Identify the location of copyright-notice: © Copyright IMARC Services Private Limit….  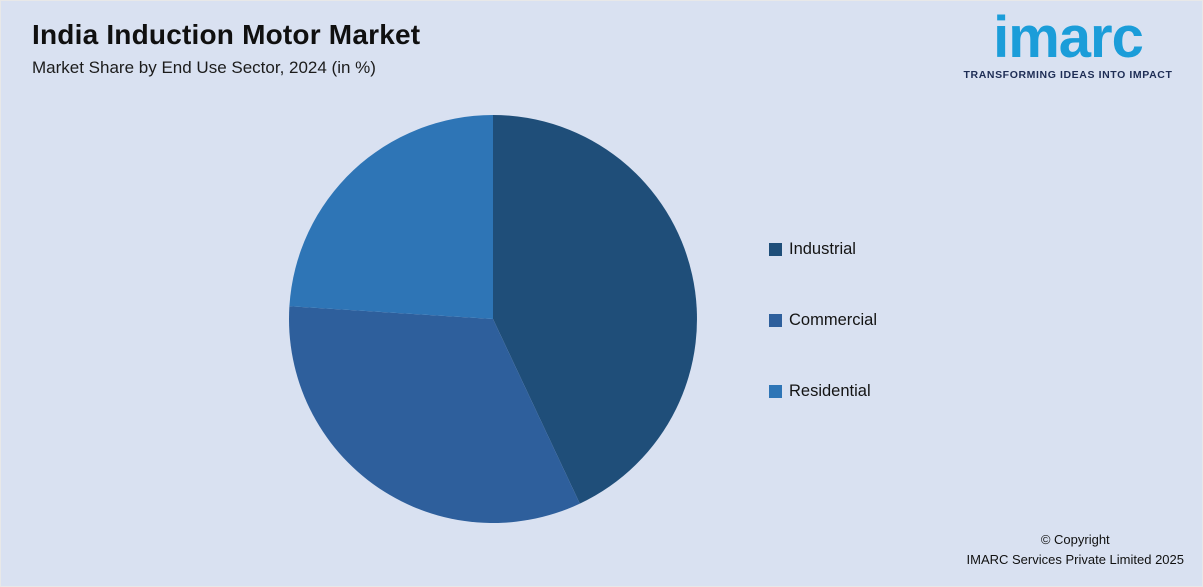
(1075, 550).